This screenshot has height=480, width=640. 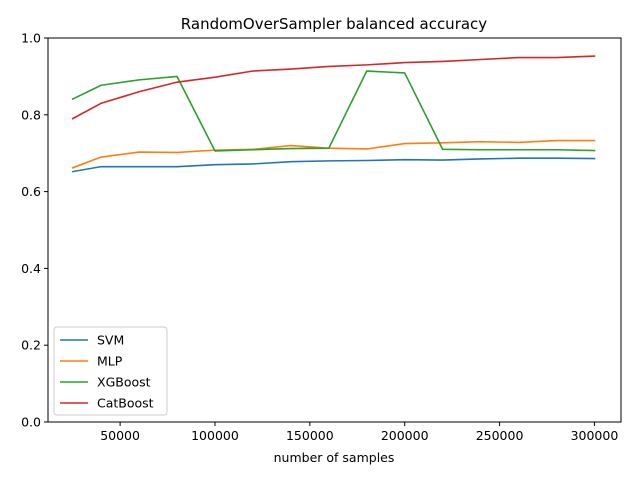 I want to click on legend-box, so click(x=110, y=371).